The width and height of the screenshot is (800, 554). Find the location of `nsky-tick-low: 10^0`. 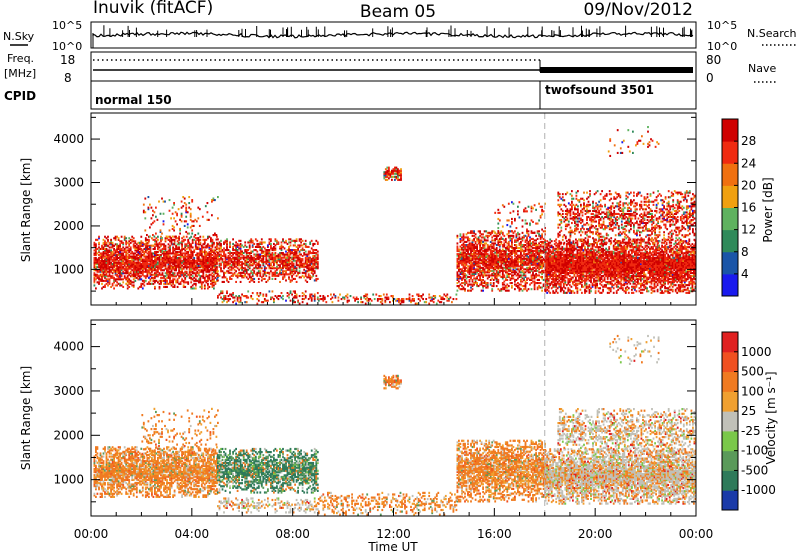

nsky-tick-low: 10^0 is located at coordinates (67, 46).